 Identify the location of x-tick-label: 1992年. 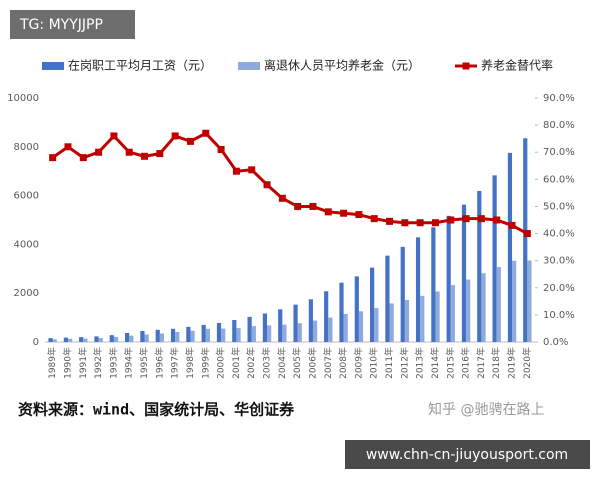
(98, 363).